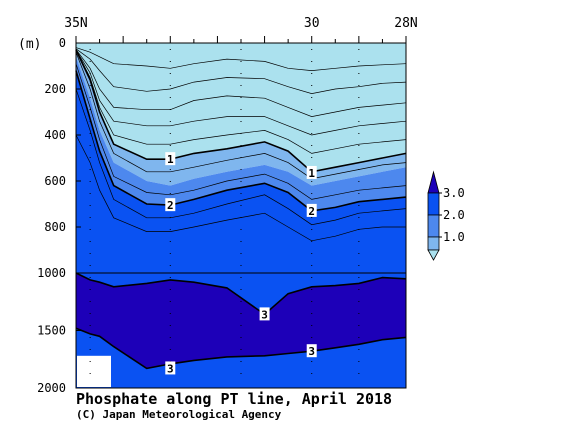 This screenshot has height=423, width=570. I want to click on y-tick-label: 1000, so click(51, 273).